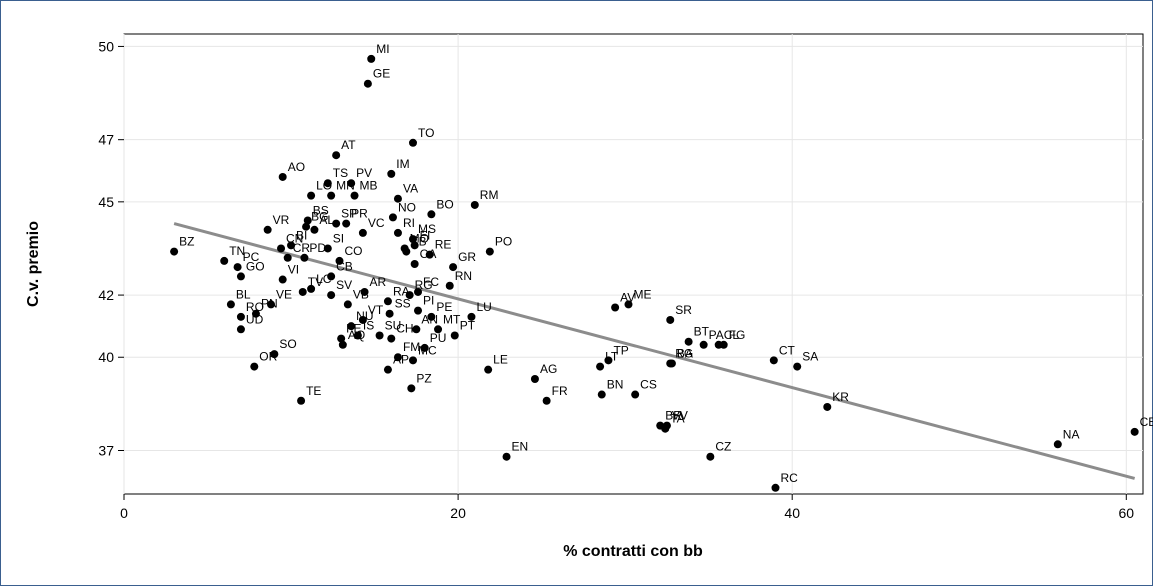  Describe the element at coordinates (301, 235) in the screenshot. I see `point-label: BI` at that location.